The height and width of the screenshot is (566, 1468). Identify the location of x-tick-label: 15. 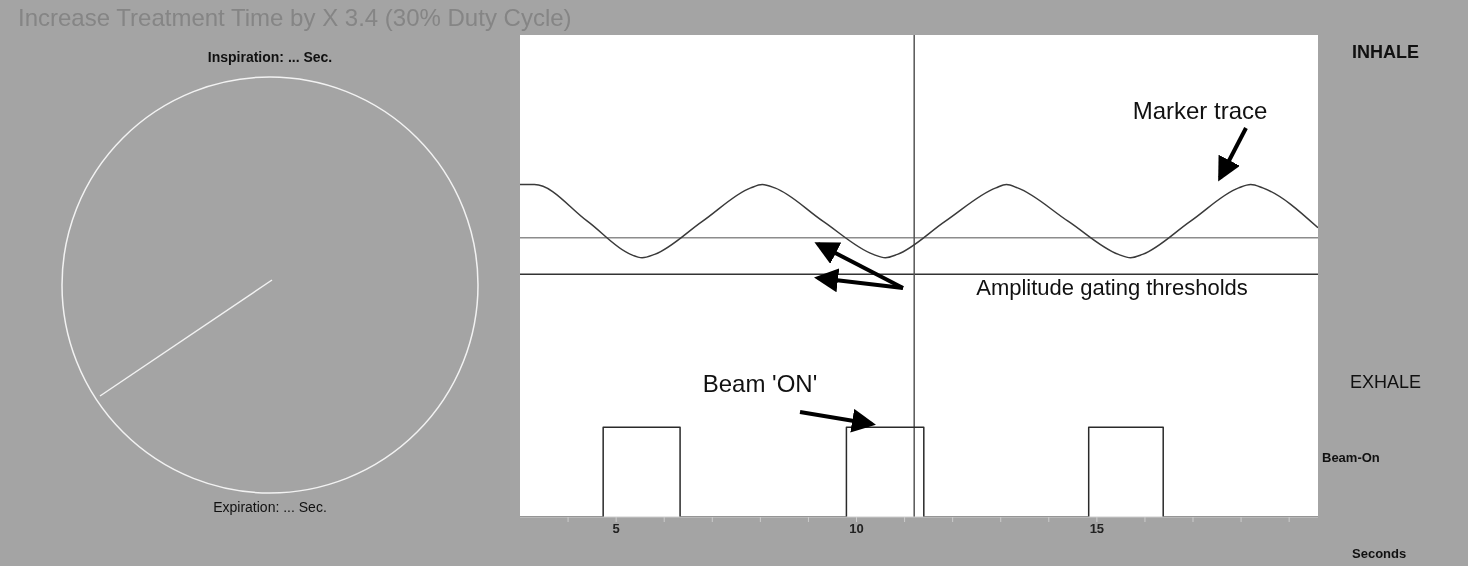
(1097, 529).